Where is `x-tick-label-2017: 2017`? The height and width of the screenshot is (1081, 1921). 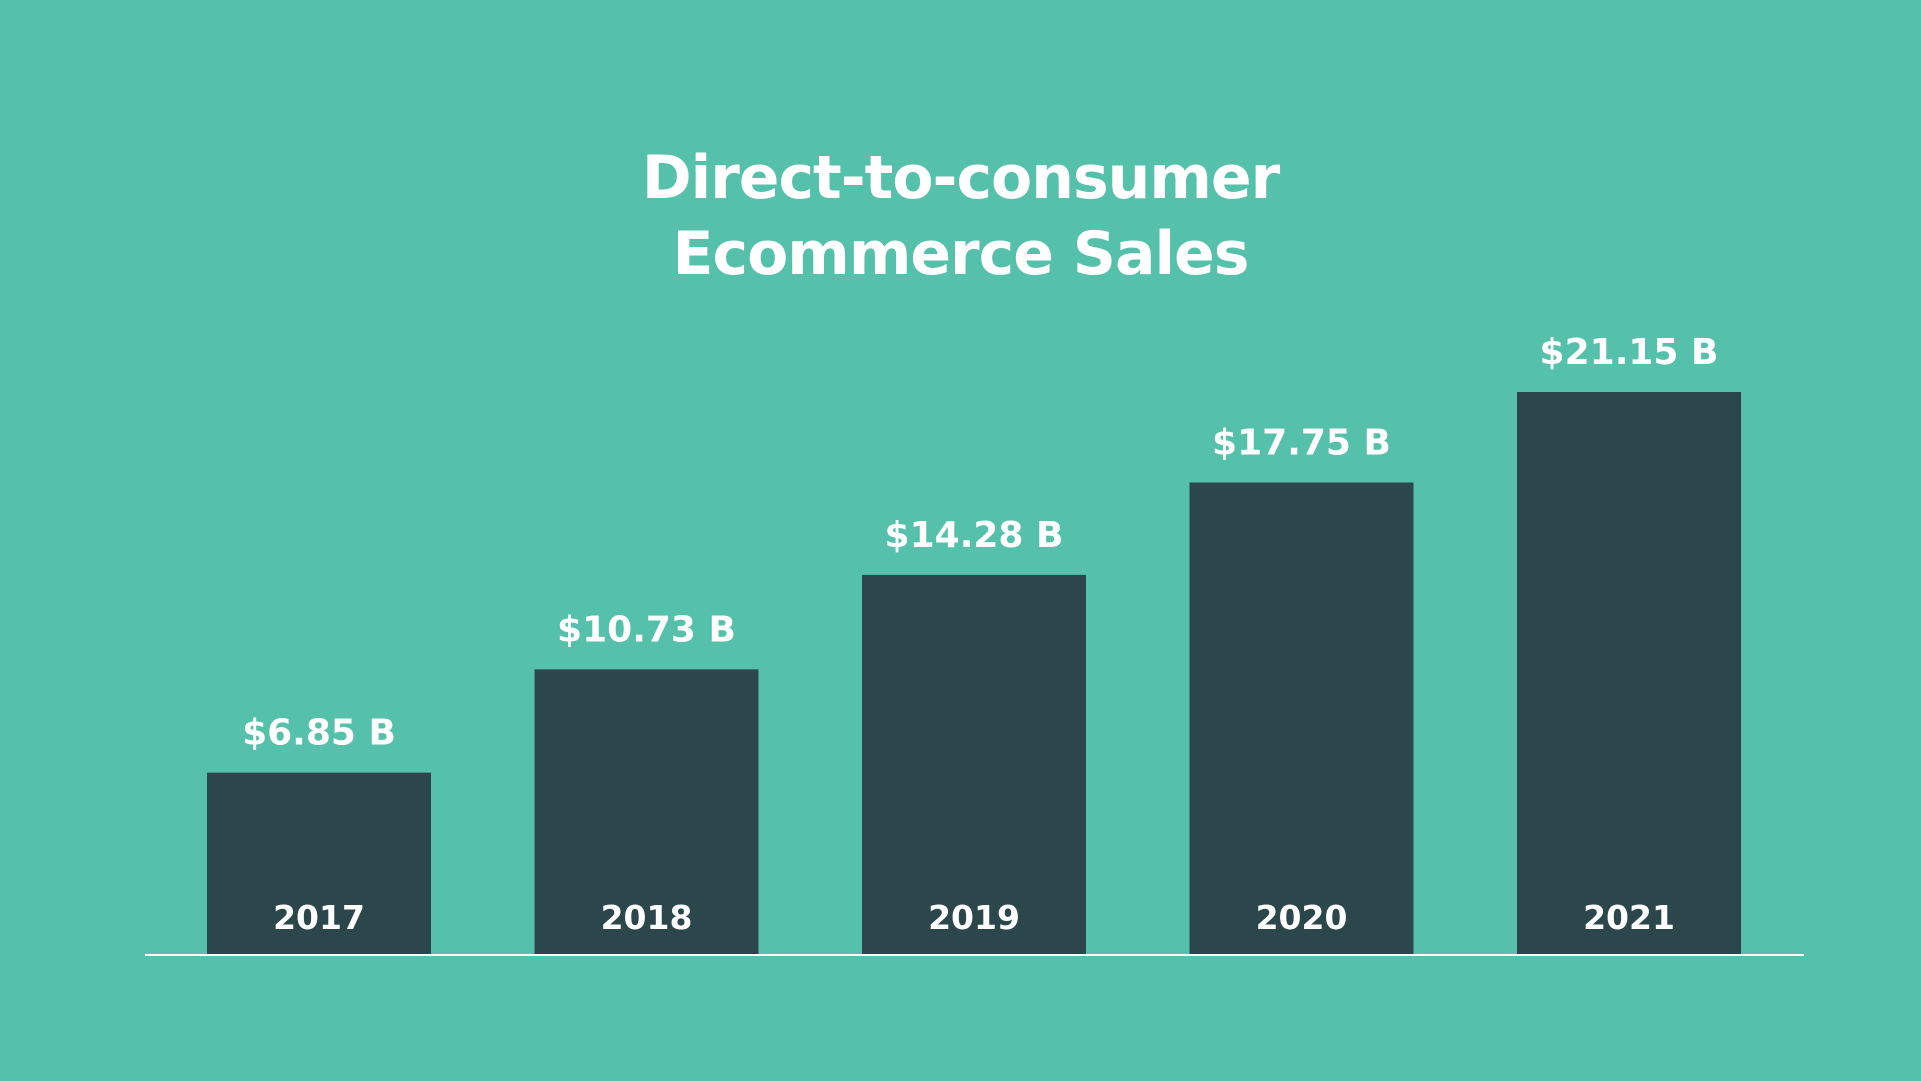 x-tick-label-2017: 2017 is located at coordinates (319, 917).